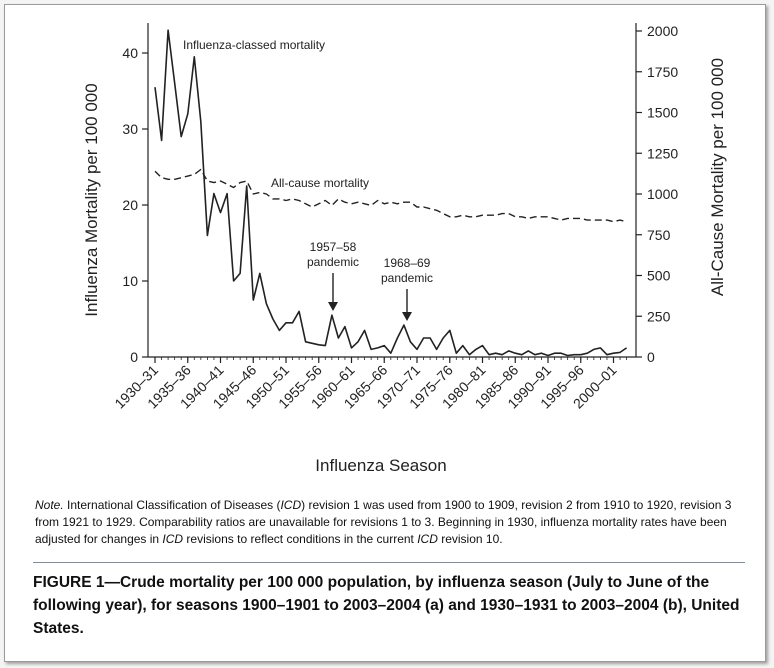  What do you see at coordinates (427, 539) in the screenshot?
I see `note-icd-3: ICD` at bounding box center [427, 539].